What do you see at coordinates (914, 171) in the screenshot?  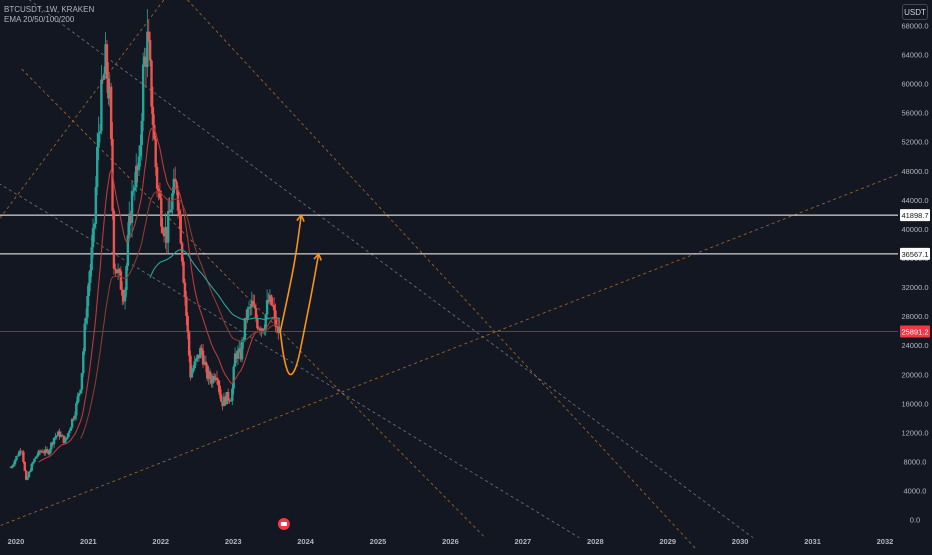 I see `price-tick-label-12: 48000.0` at bounding box center [914, 171].